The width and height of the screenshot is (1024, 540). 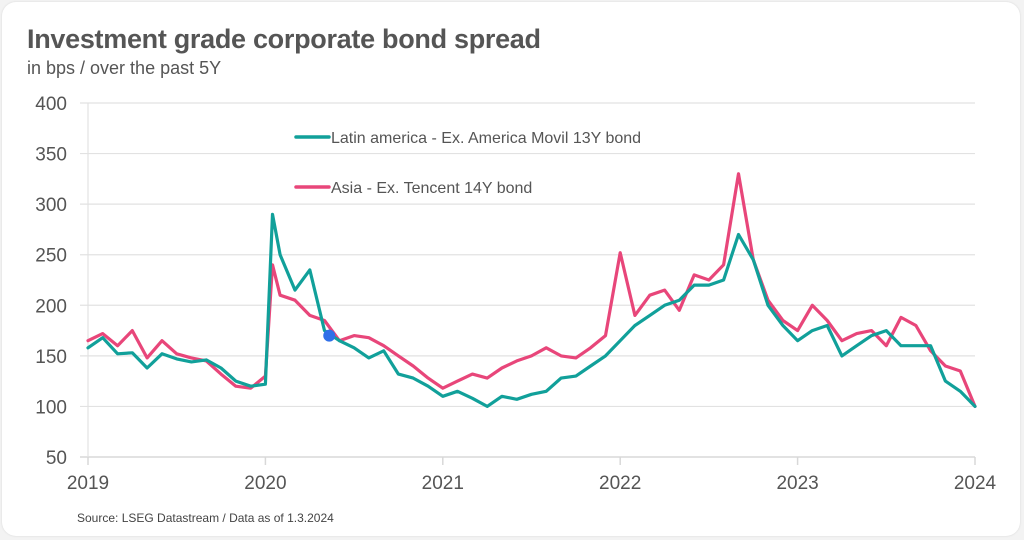 What do you see at coordinates (265, 483) in the screenshot?
I see `x-tick-label: 2020` at bounding box center [265, 483].